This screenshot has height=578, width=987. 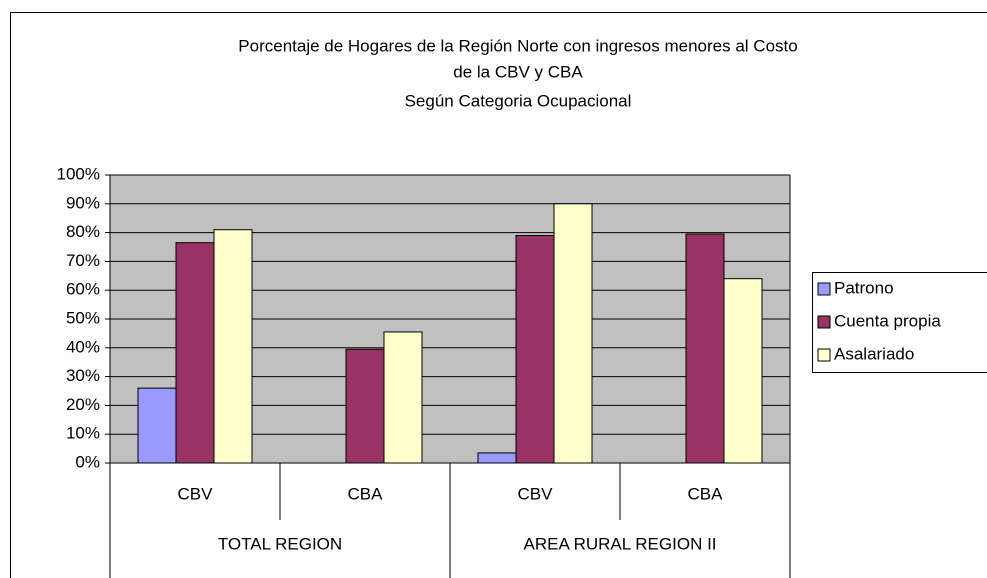 I want to click on y-tick-label: 70%, so click(x=83, y=260).